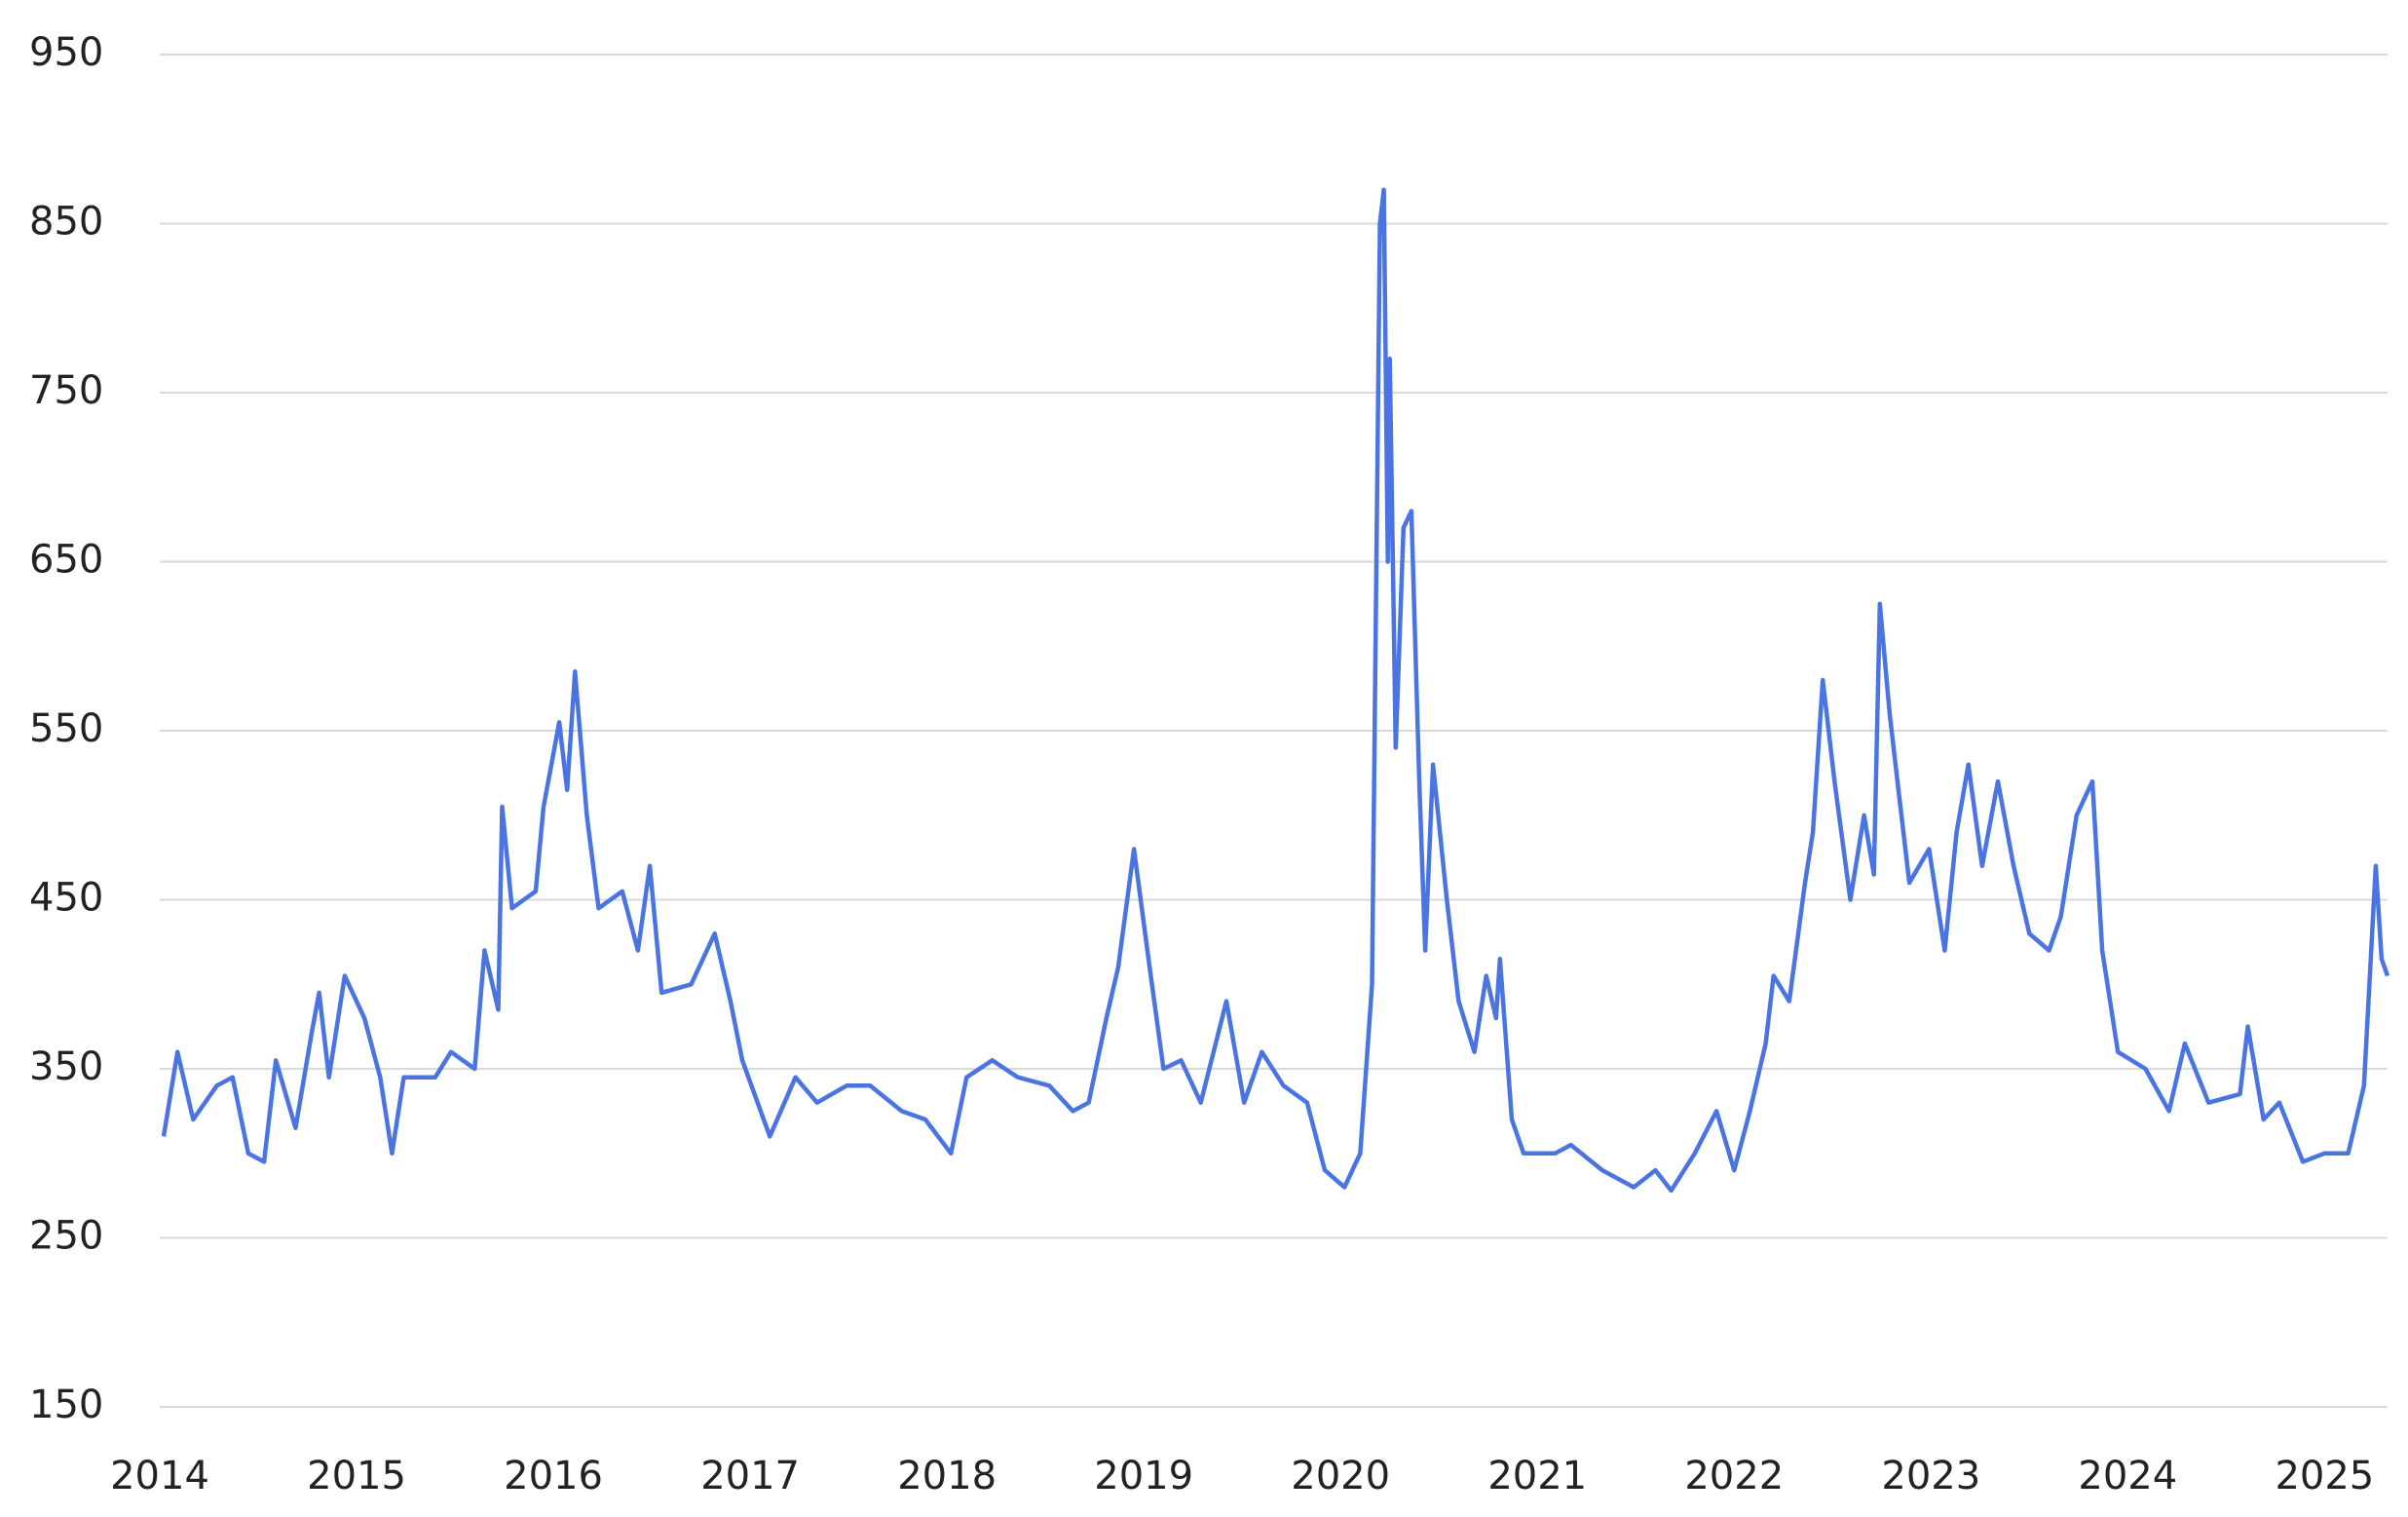 The width and height of the screenshot is (2408, 1517). I want to click on y-tick-label: 750, so click(66, 390).